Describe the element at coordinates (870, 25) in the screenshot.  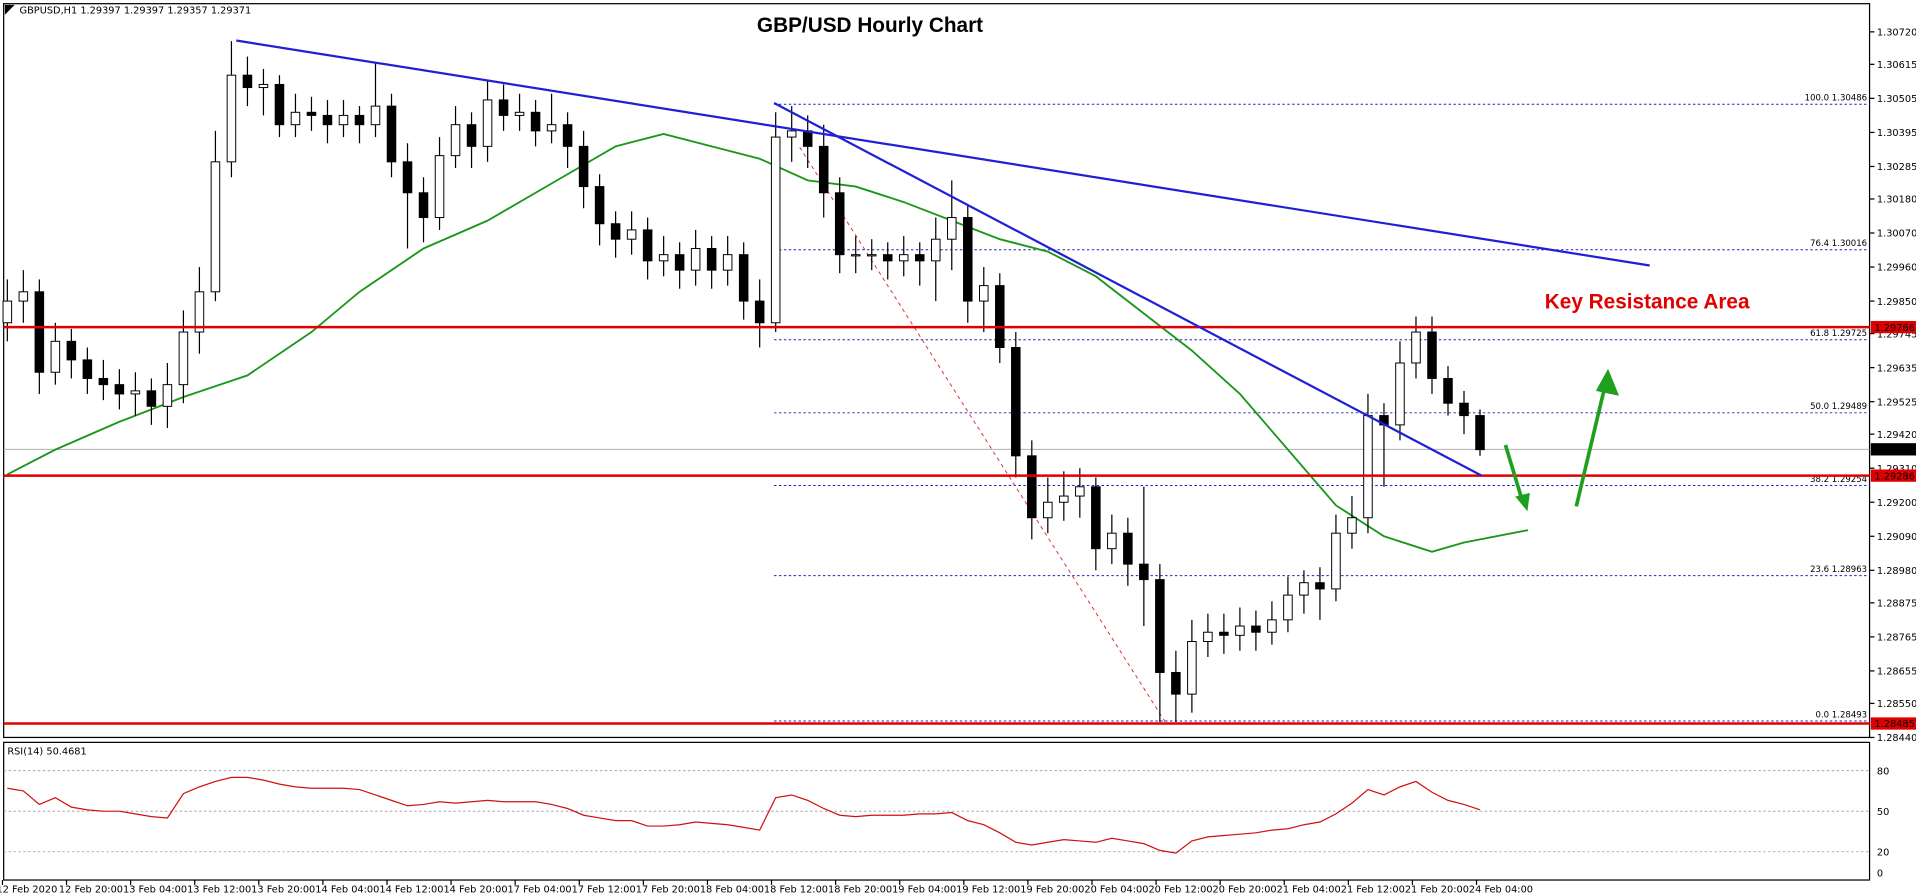
I see `chart-title: GBP/USD Hourly Chart` at that location.